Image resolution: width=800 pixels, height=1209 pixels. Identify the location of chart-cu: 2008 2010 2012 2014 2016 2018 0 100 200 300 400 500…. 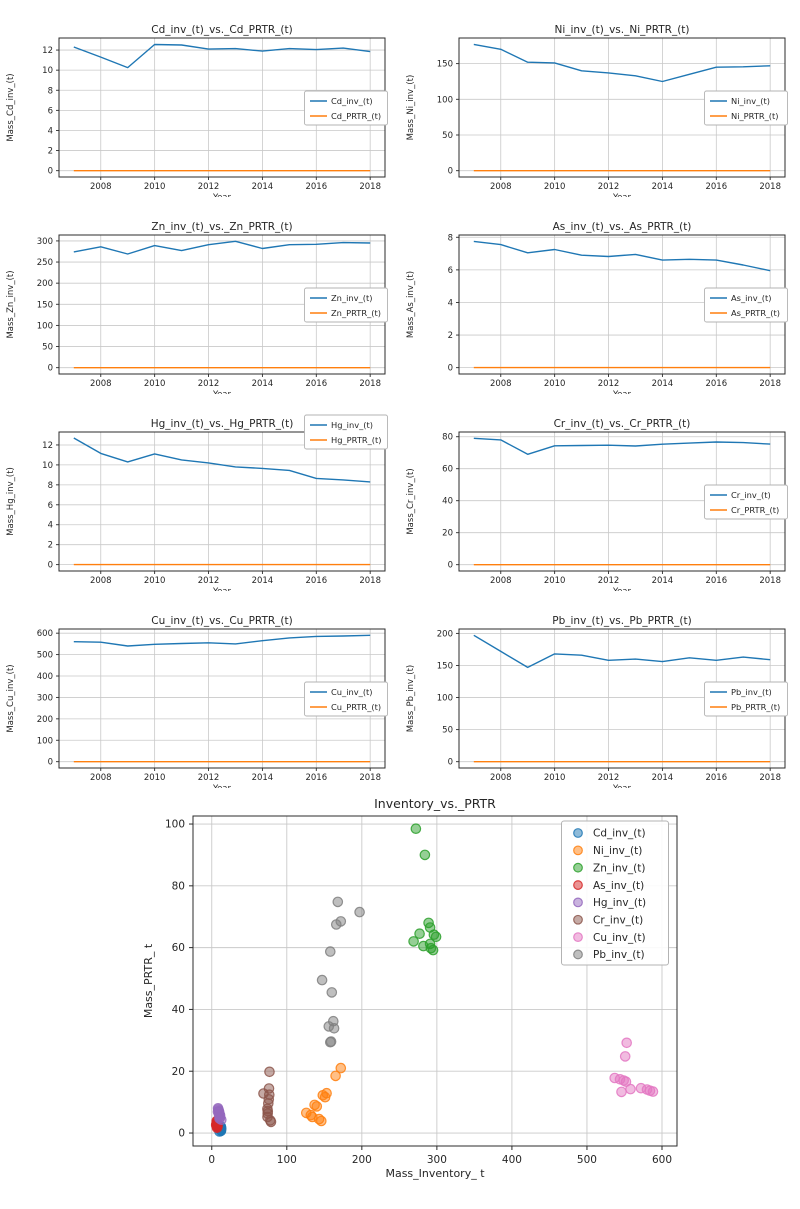
(200, 692).